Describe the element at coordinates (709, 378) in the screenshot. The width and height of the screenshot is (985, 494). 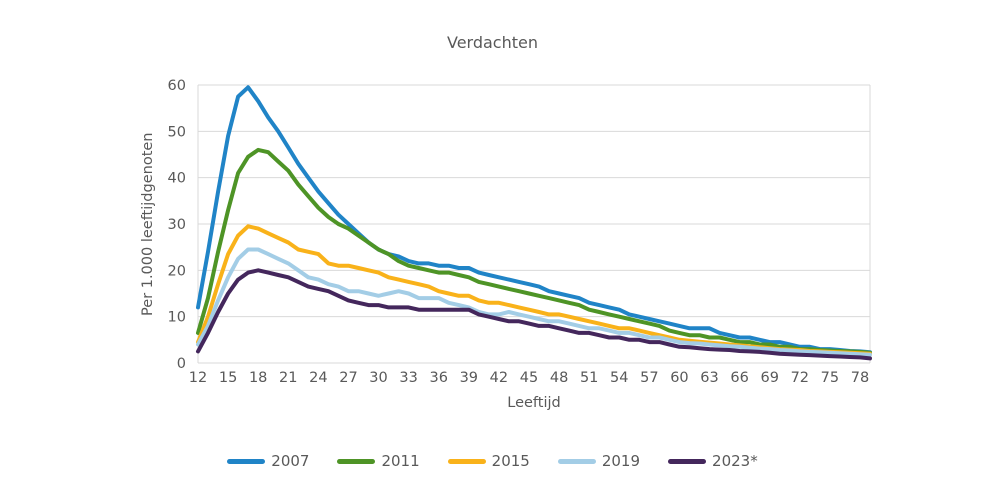
I see `x-tick-label: 63` at that location.